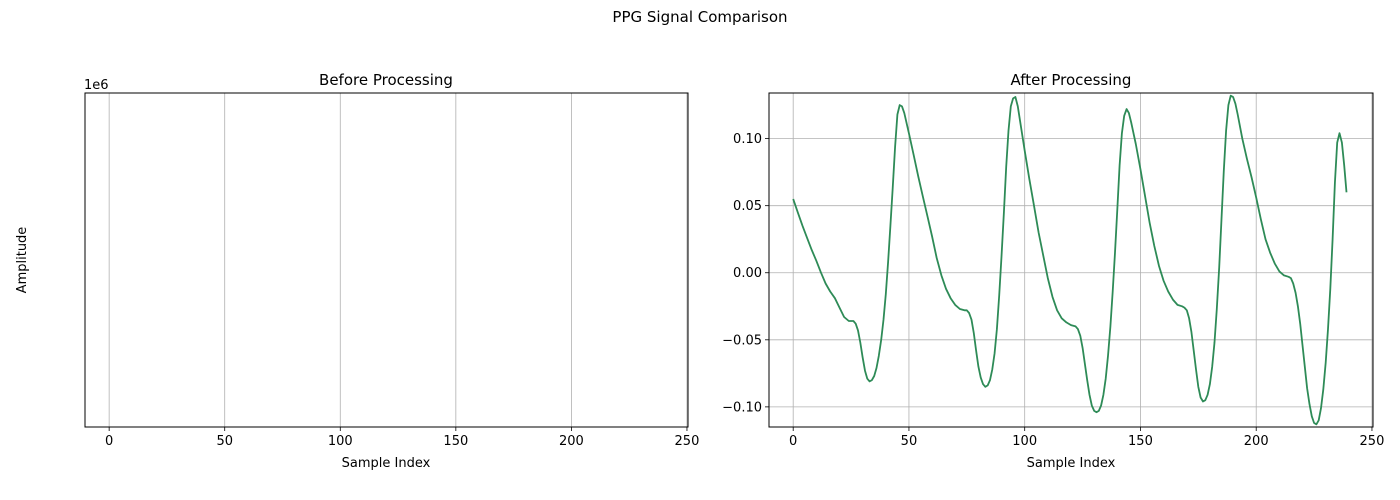 The width and height of the screenshot is (1400, 500). I want to click on y-offset-label-before: 1e6, so click(96, 85).